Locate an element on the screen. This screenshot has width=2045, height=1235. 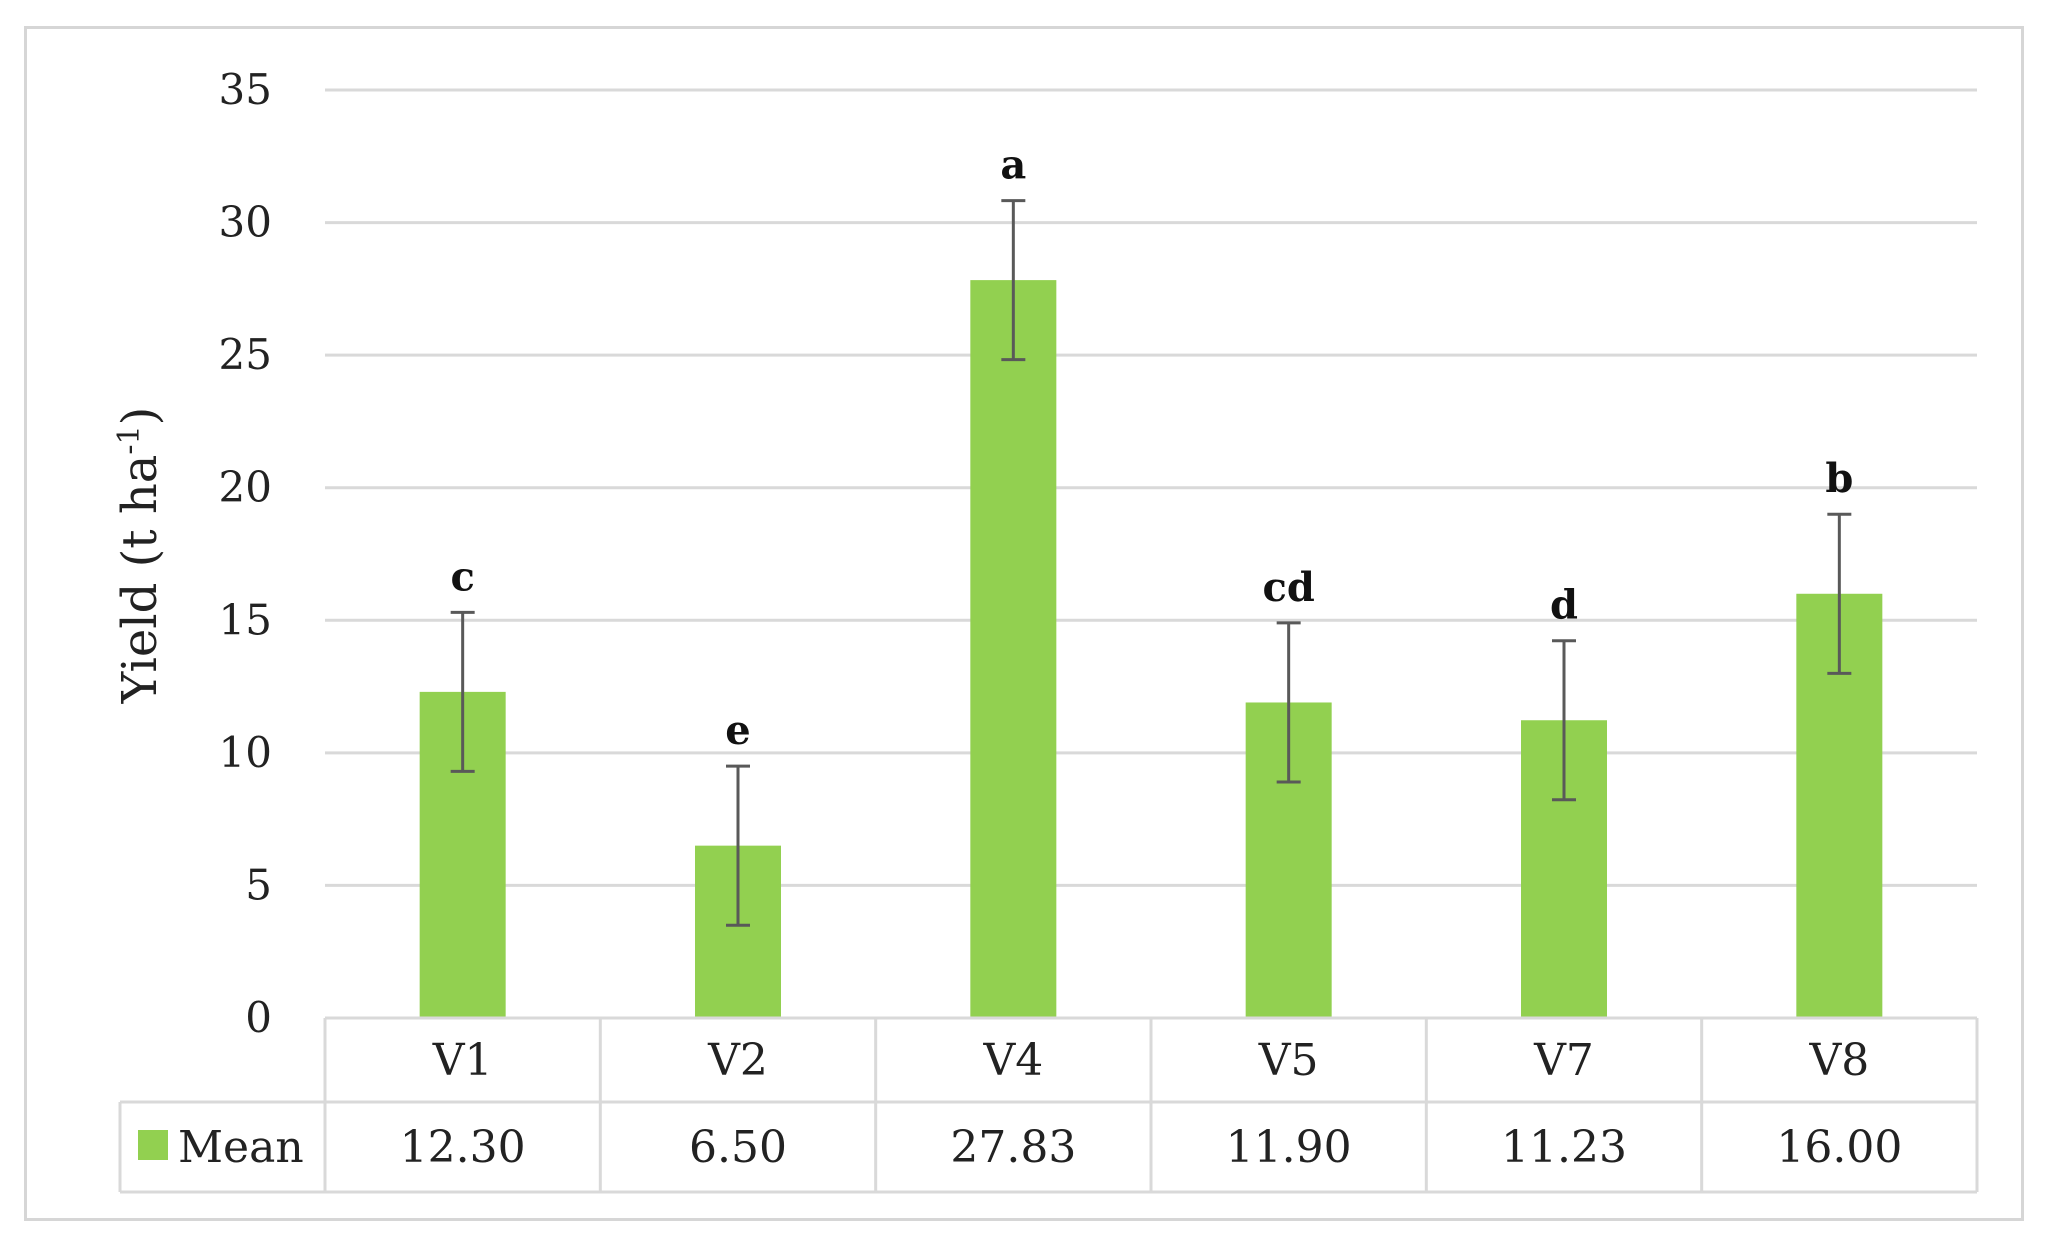
significance-label-v4: a is located at coordinates (1013, 165).